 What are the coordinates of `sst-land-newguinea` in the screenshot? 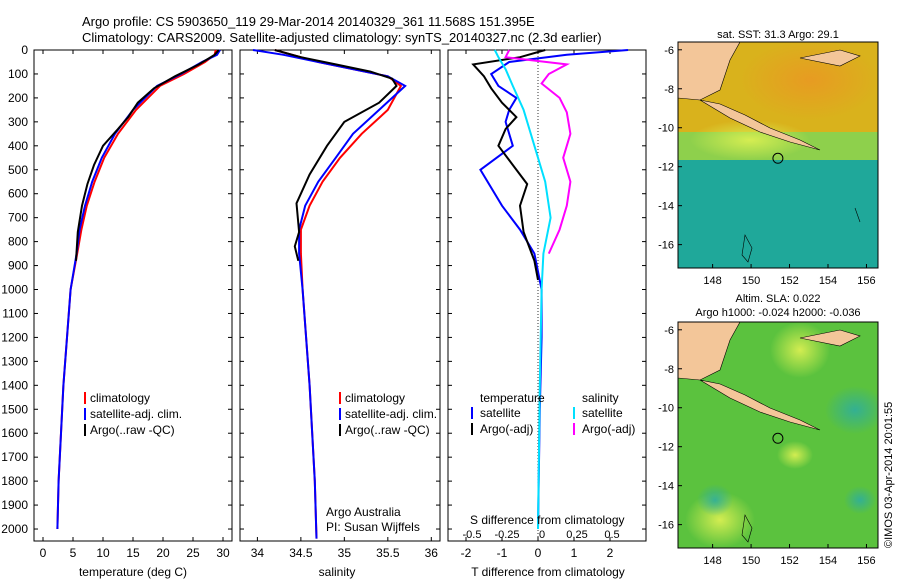 It's located at (709, 71).